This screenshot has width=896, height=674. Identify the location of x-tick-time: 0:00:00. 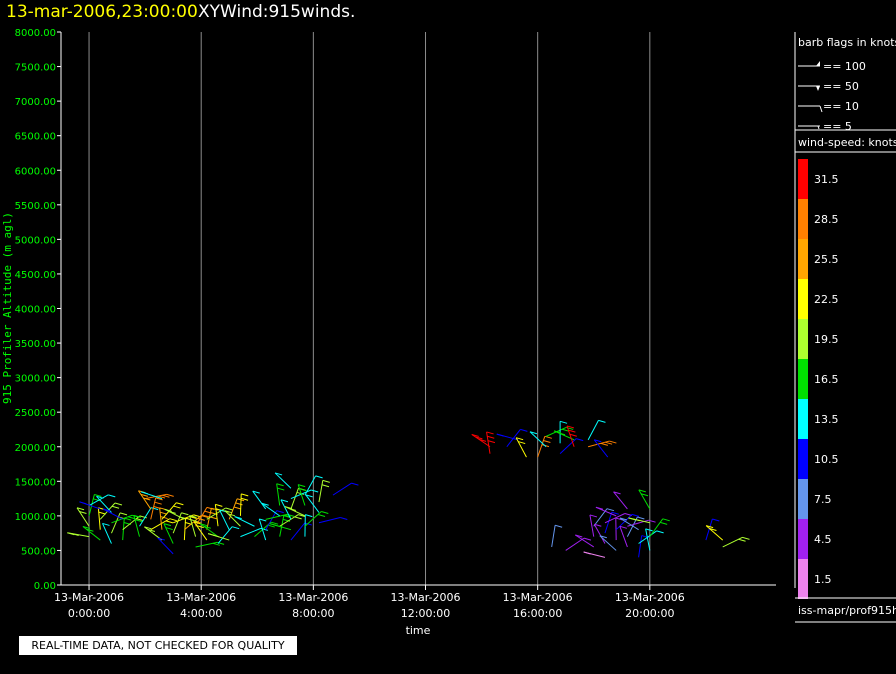
(89, 613).